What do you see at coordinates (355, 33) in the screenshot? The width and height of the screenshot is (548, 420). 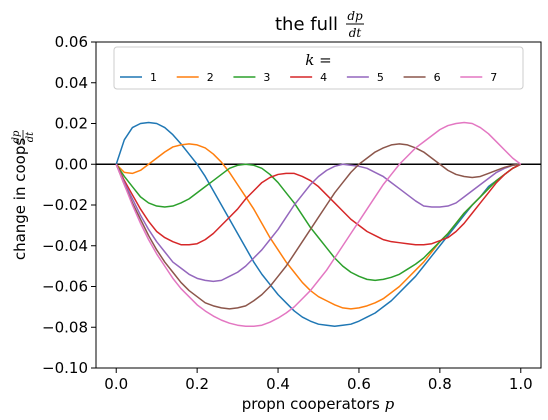 I see `title-frac-denominator: dt` at bounding box center [355, 33].